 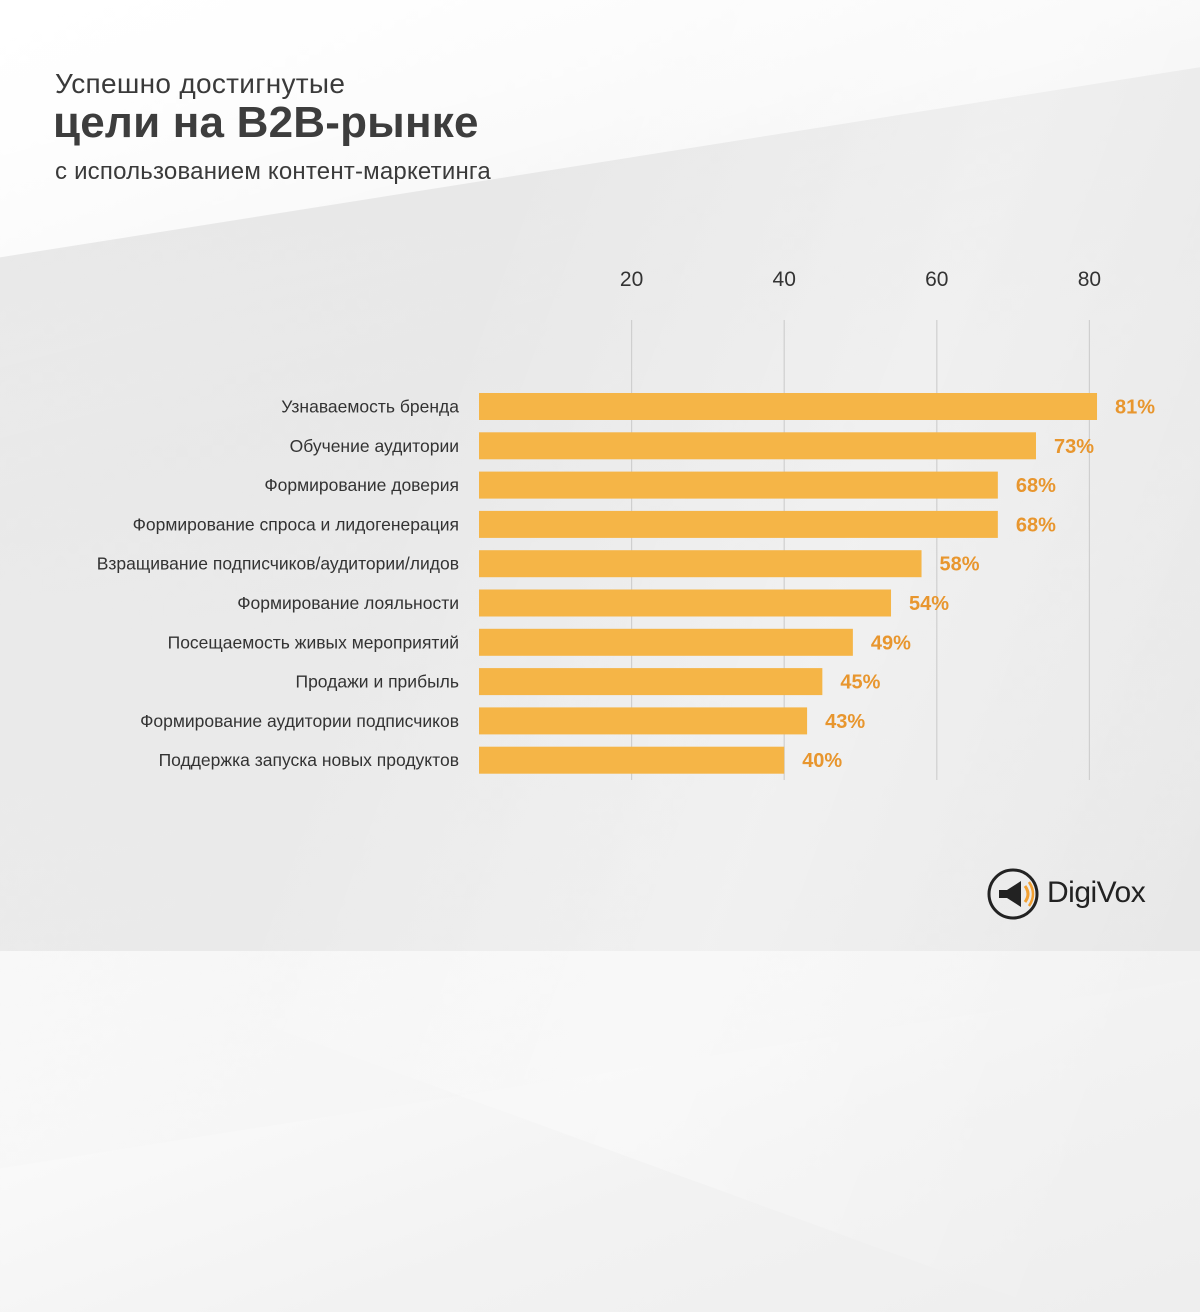 What do you see at coordinates (309, 760) in the screenshot?
I see `category-label: Поддержка запуска новых продуктов` at bounding box center [309, 760].